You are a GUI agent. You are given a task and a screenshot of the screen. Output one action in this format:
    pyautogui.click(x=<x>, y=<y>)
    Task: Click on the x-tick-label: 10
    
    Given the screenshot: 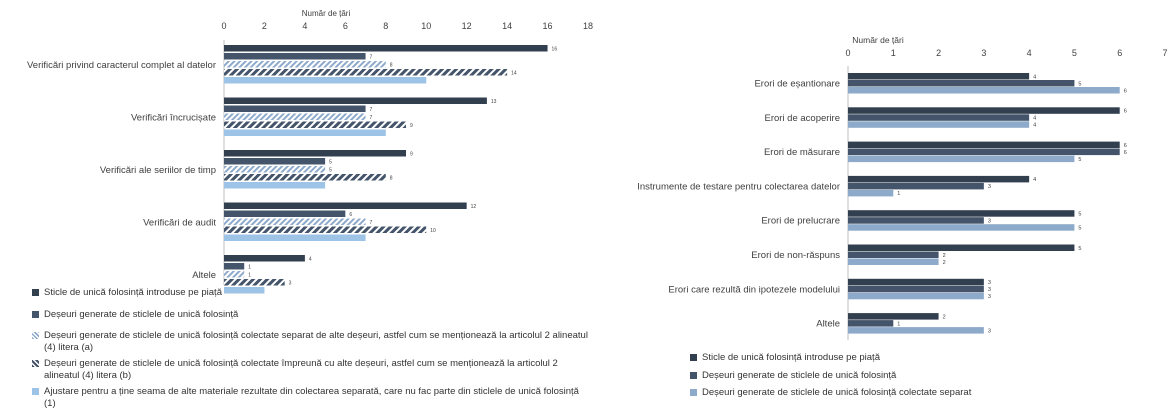 What is the action you would take?
    pyautogui.click(x=426, y=26)
    